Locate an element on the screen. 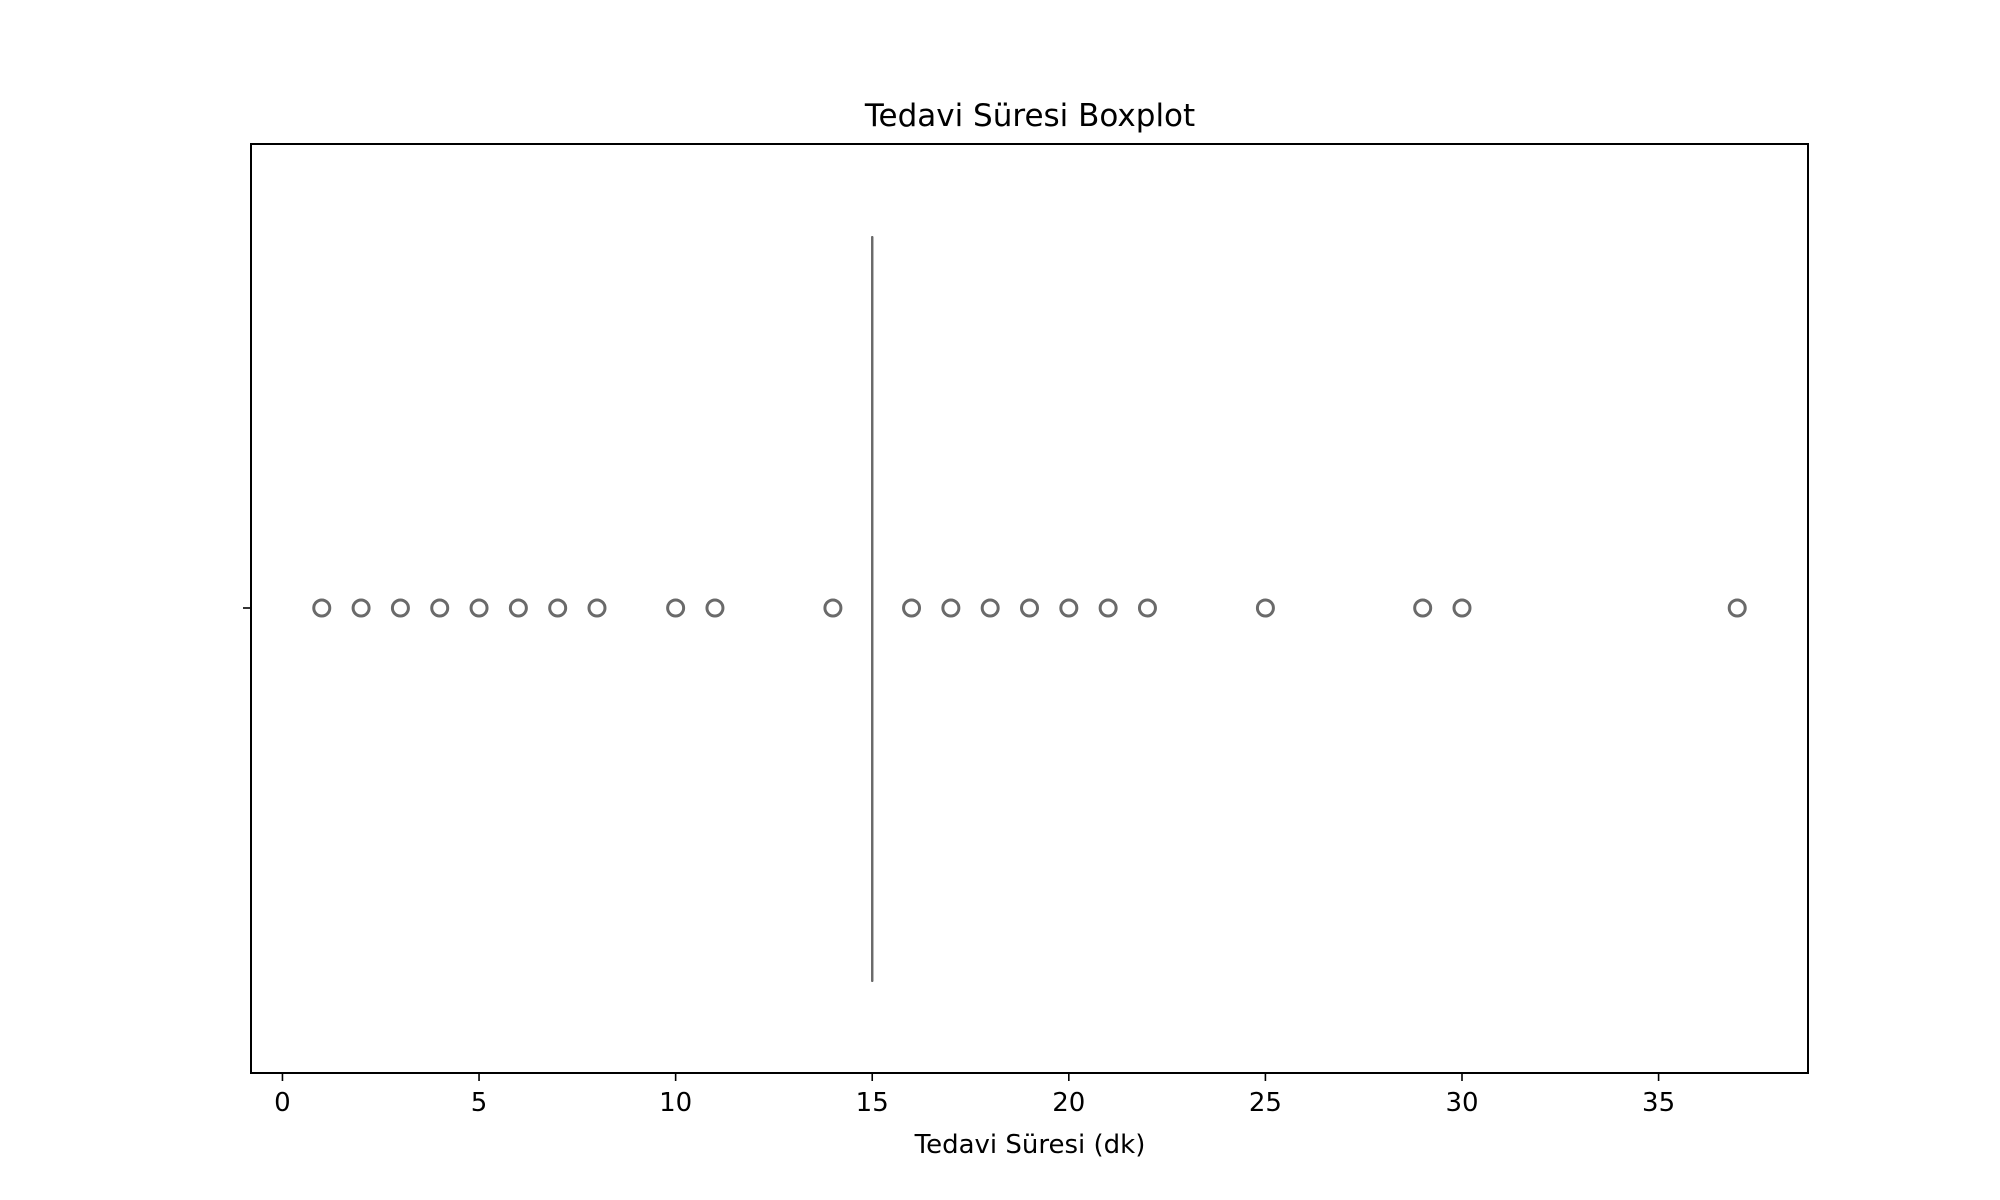 This screenshot has height=1200, width=2000. x-tick-label: 30 is located at coordinates (1461, 1103).